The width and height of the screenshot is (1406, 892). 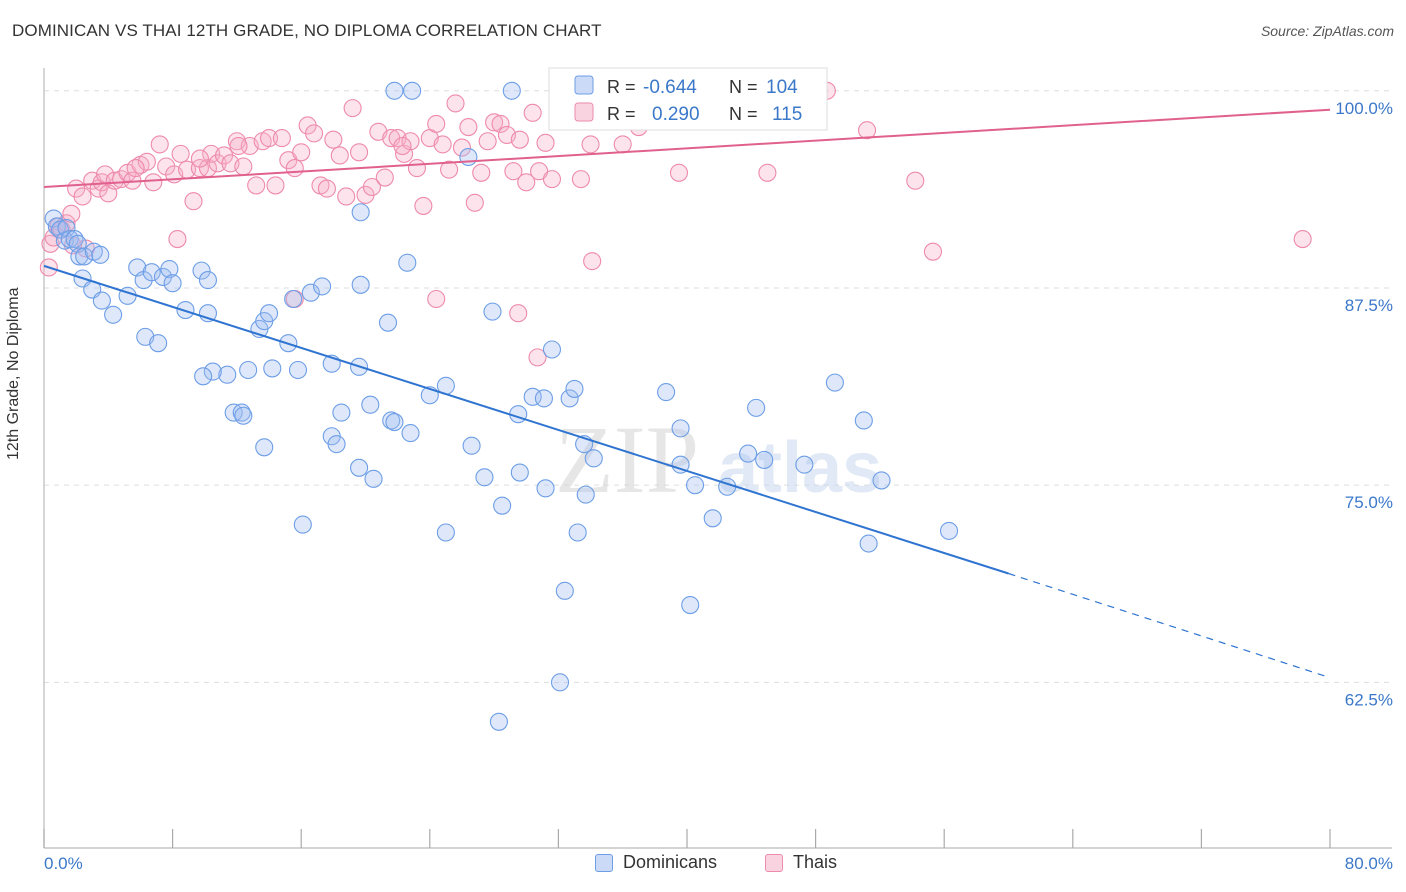 What do you see at coordinates (718, 459) in the screenshot?
I see `watermark: ZIP atlas` at bounding box center [718, 459].